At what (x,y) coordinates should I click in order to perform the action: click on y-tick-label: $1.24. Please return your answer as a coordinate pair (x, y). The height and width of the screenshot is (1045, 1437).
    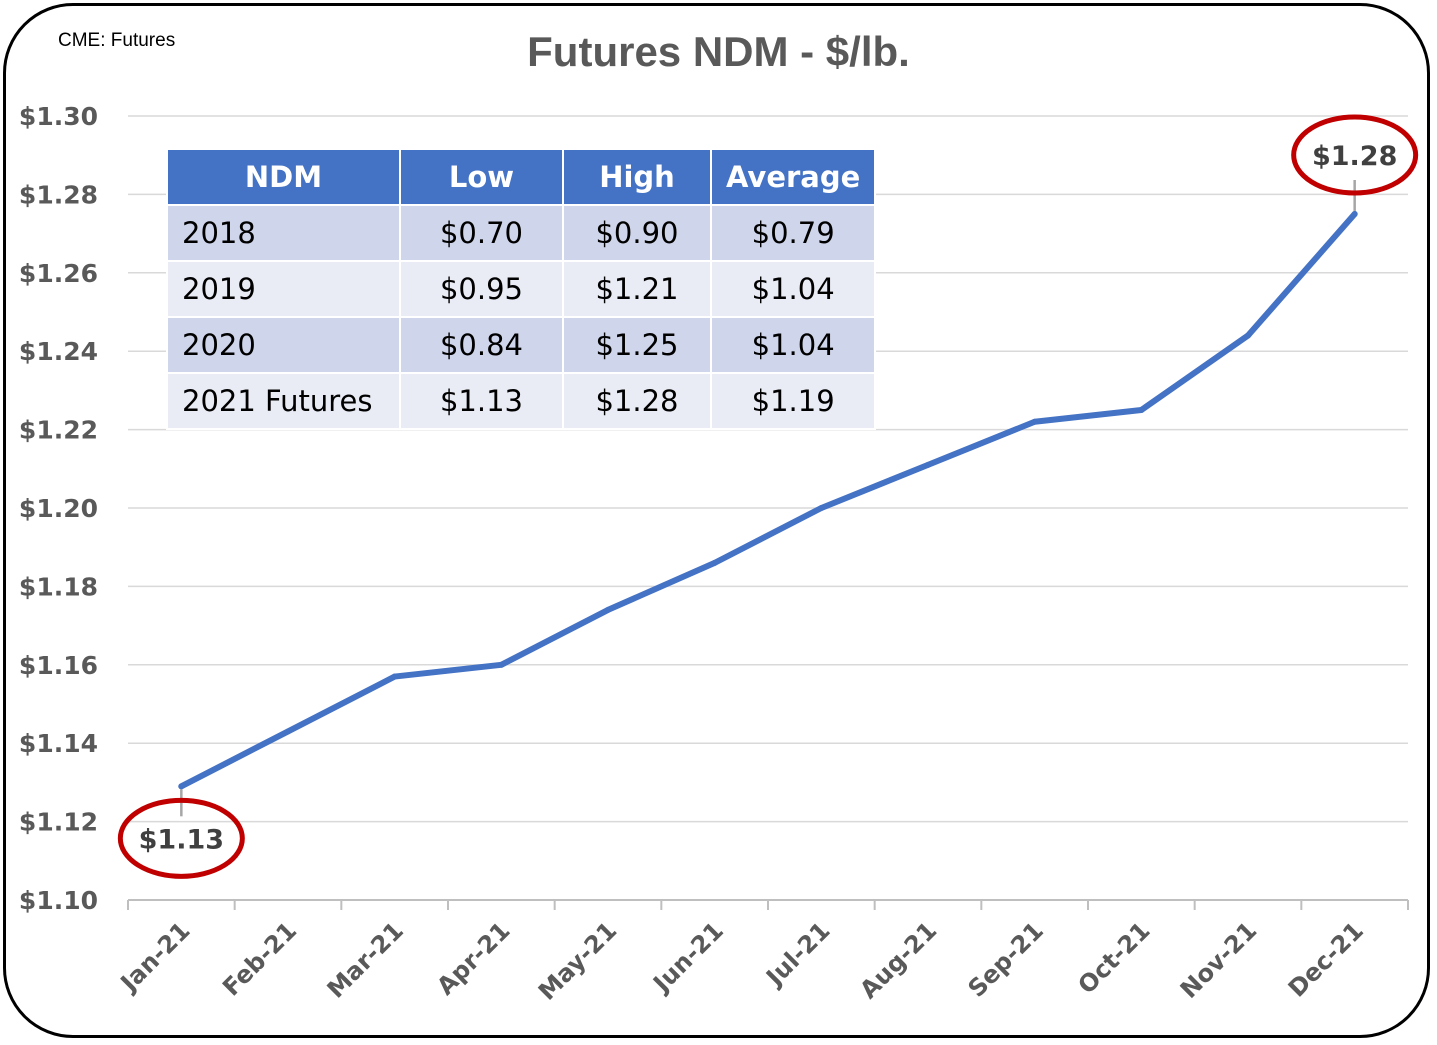
    Looking at the image, I should click on (58, 351).